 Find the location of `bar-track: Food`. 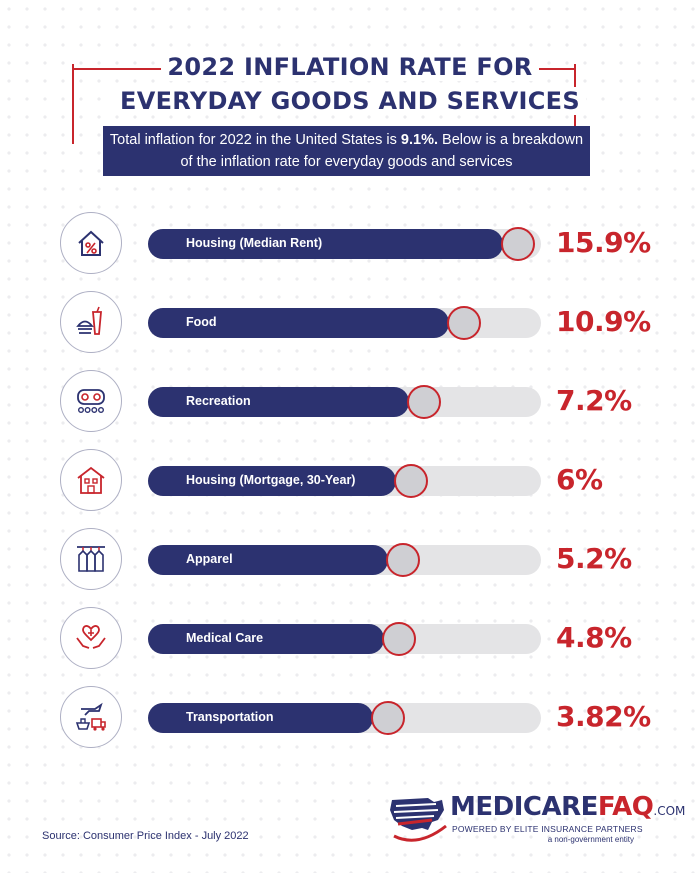

bar-track: Food is located at coordinates (344, 323).